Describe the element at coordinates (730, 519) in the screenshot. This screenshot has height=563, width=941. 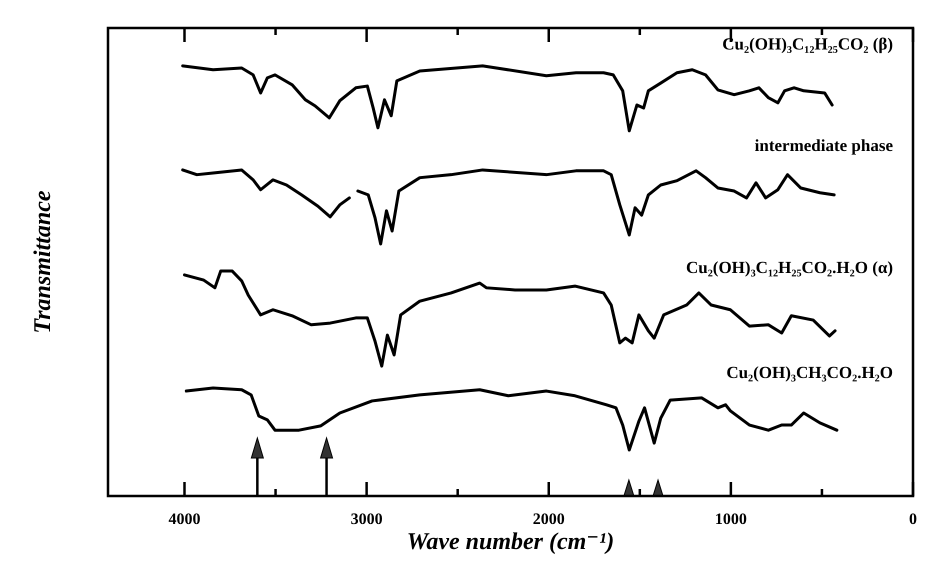
I see `x-tick-label: 1000` at that location.